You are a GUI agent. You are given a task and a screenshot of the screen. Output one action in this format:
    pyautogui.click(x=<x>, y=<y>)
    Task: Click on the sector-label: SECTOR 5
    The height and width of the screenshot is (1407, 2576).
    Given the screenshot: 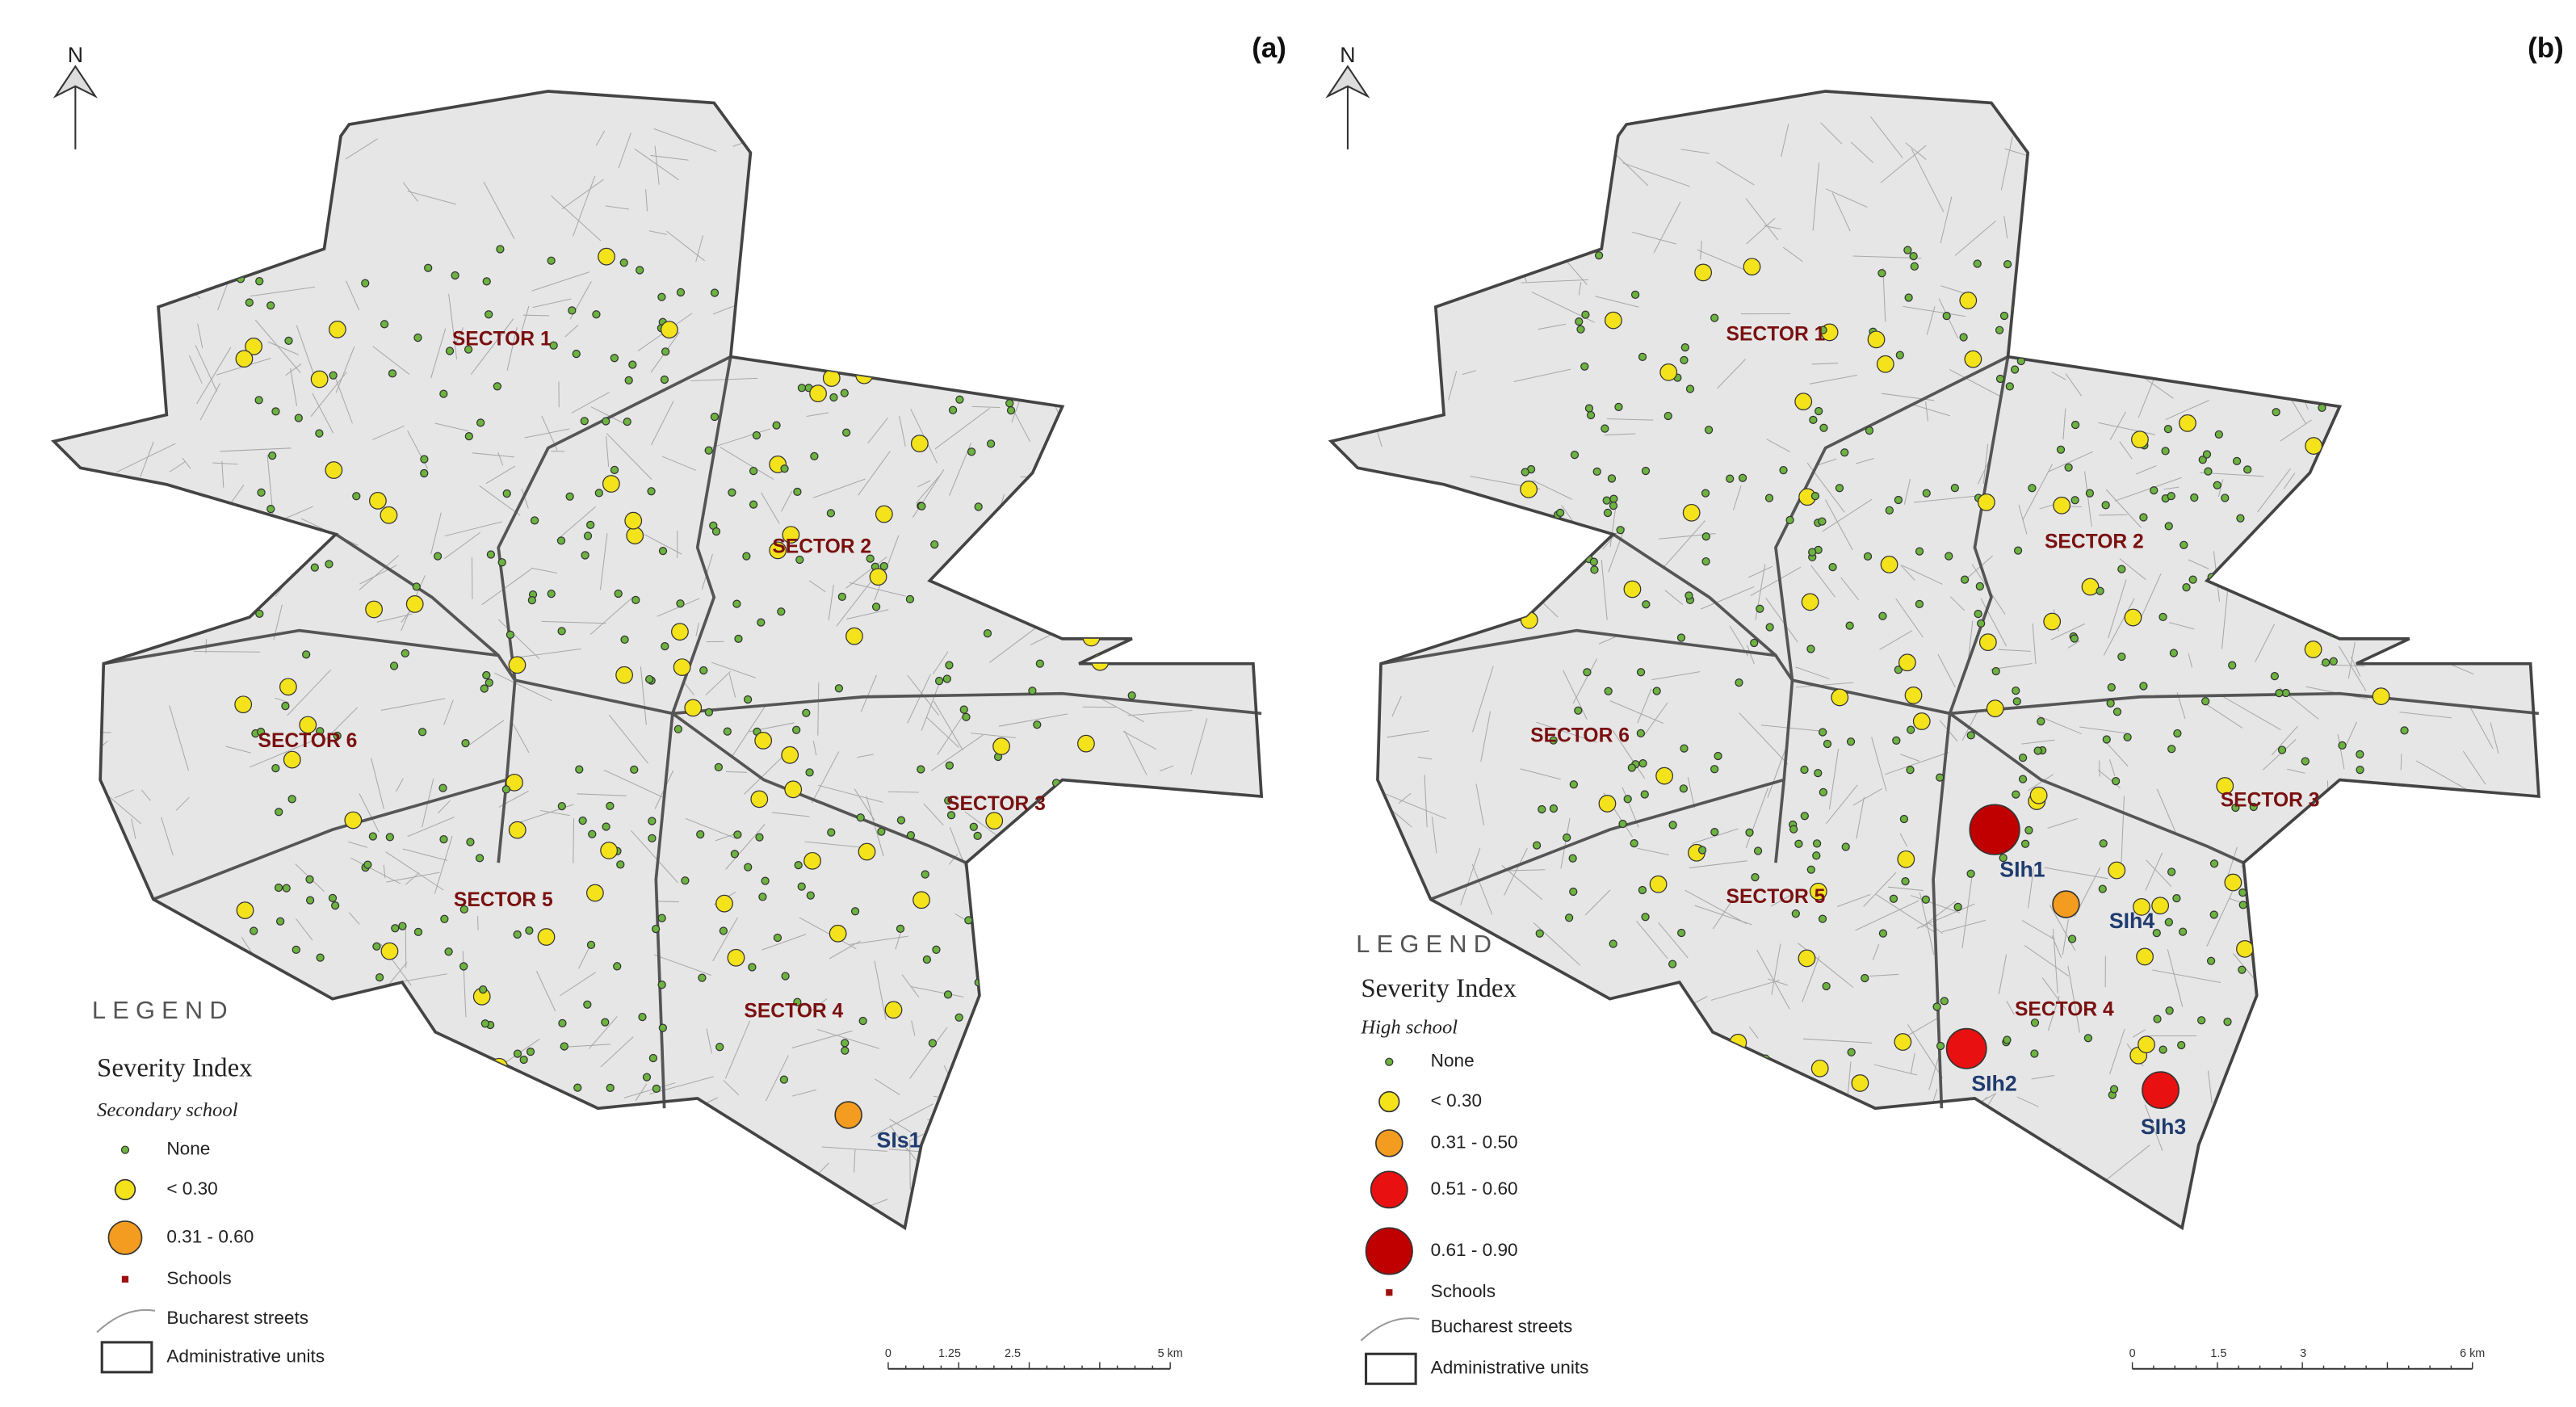 What is the action you would take?
    pyautogui.click(x=1776, y=897)
    